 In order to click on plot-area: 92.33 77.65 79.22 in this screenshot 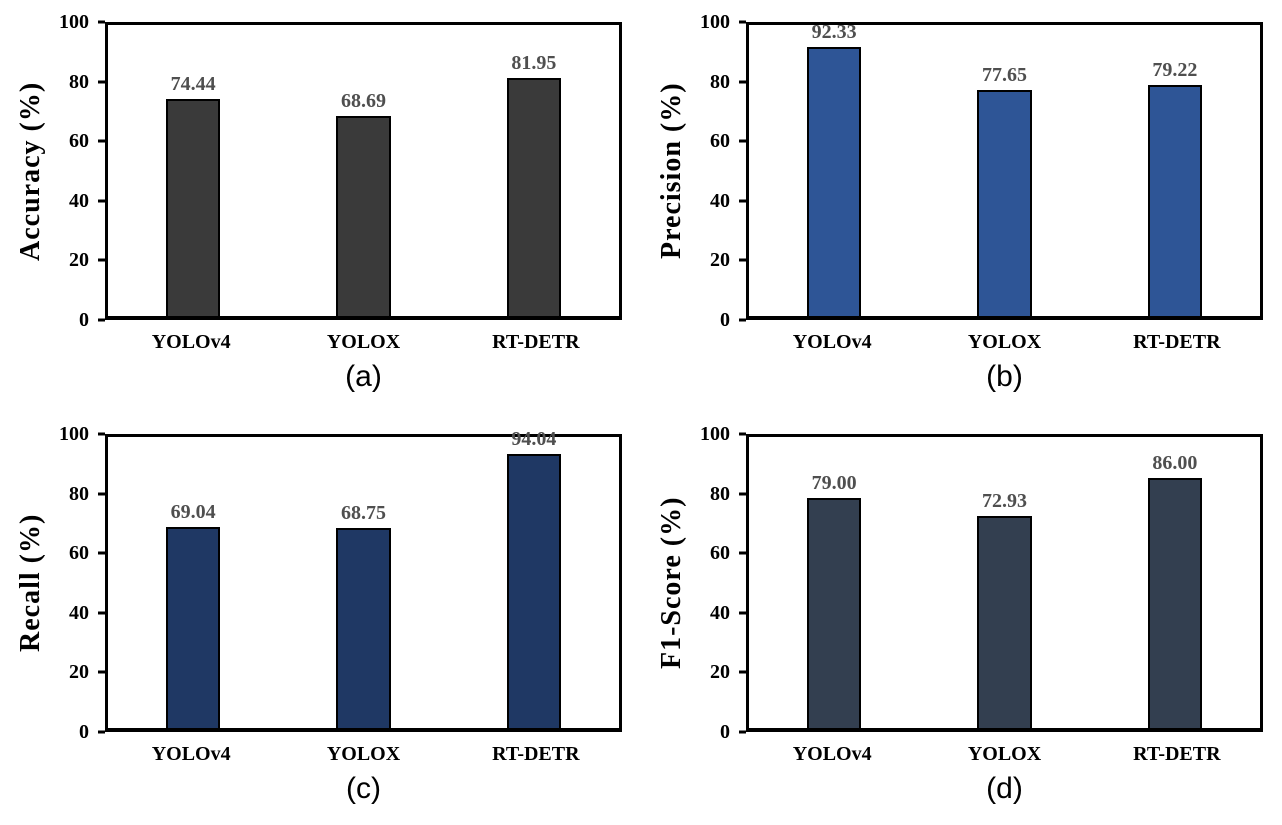, I will do `click(1004, 171)`.